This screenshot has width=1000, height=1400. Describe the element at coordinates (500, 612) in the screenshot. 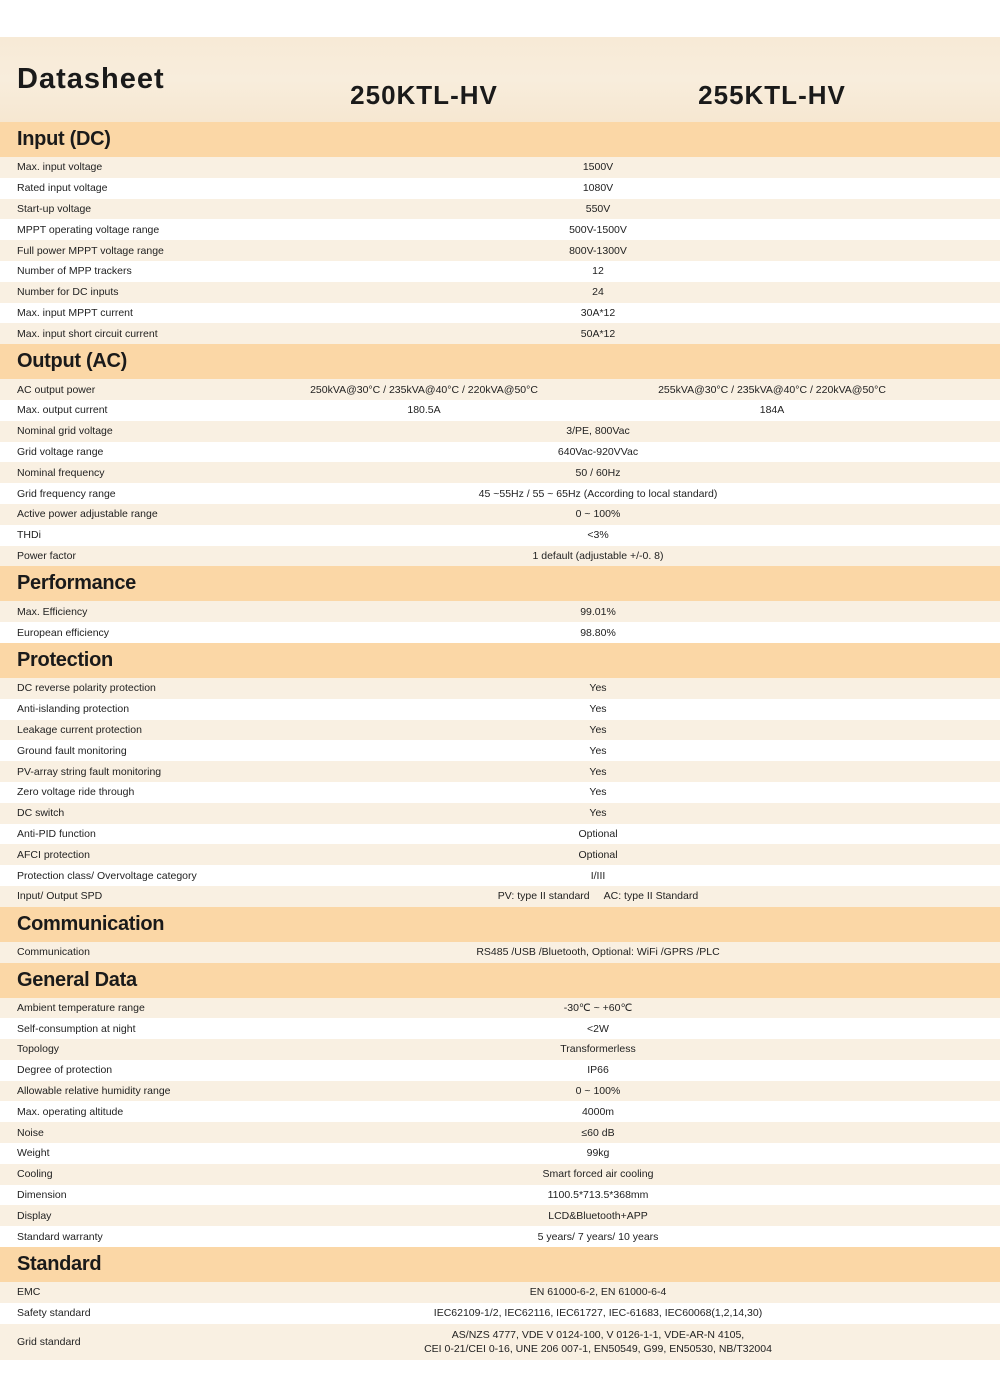

I see `spec-row: Max. Efficiency 99.01%` at that location.